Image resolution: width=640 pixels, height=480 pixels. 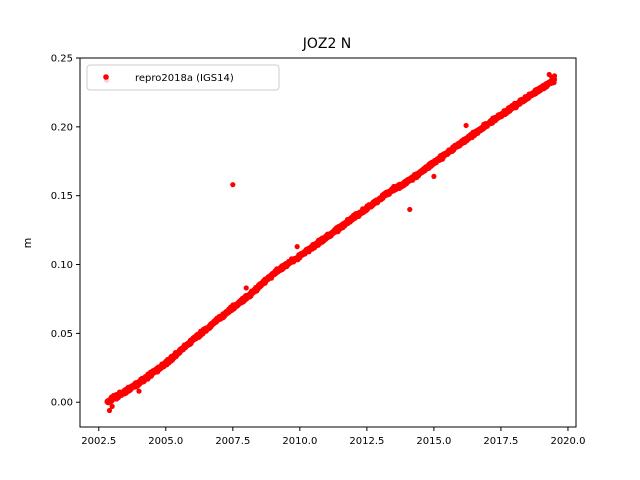 I want to click on legend-label: repro2018a (IGS14), so click(x=184, y=78).